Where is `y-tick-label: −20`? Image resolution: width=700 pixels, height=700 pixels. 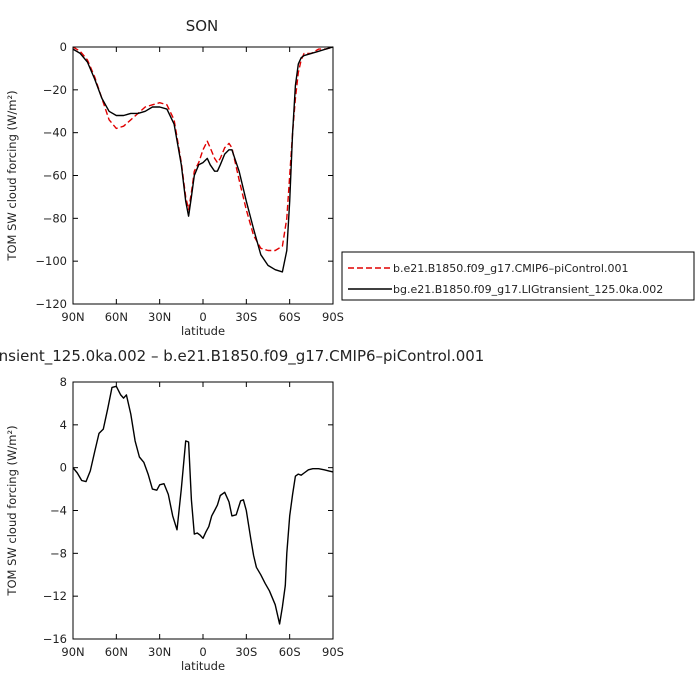 y-tick-label: −20 is located at coordinates (55, 90).